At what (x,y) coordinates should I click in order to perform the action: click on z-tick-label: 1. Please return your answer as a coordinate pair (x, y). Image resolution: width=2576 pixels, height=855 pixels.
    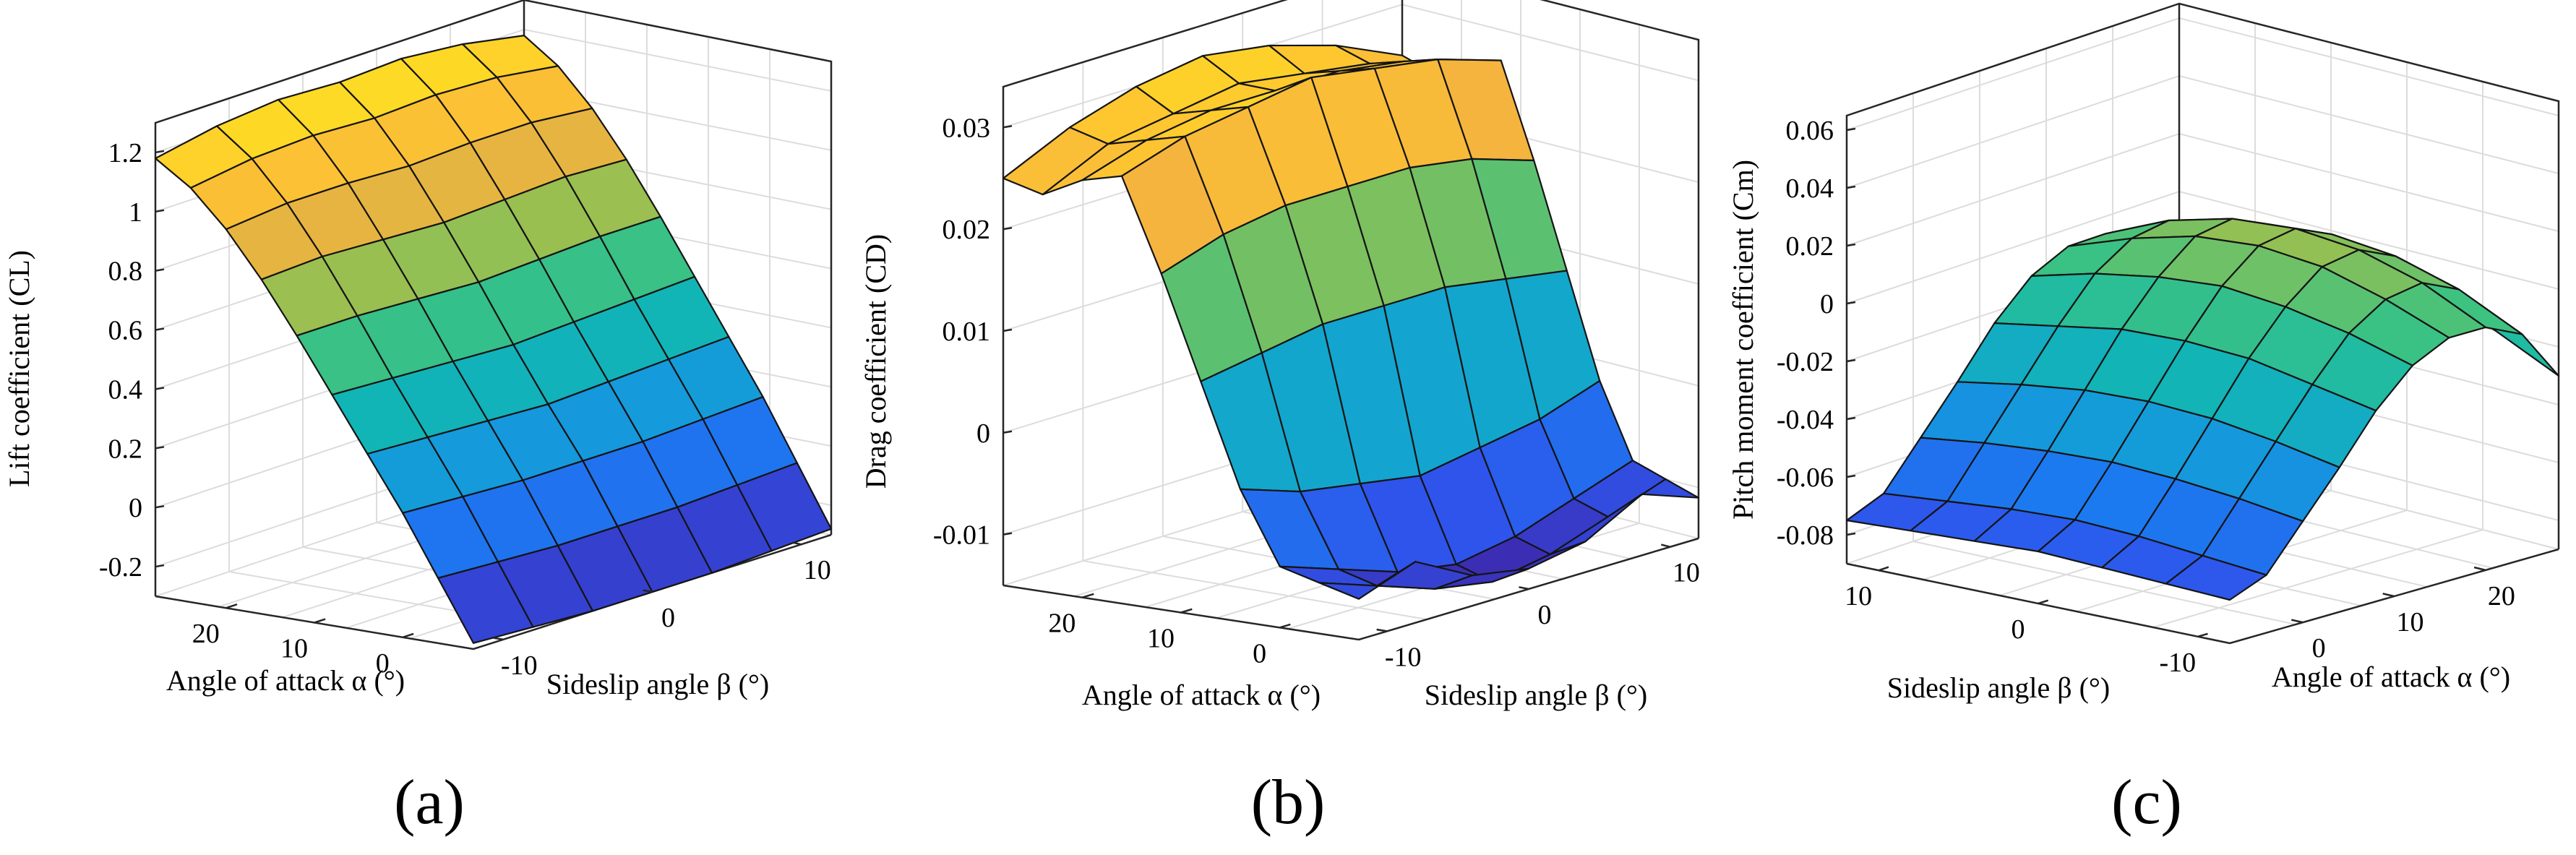
    Looking at the image, I should click on (135, 212).